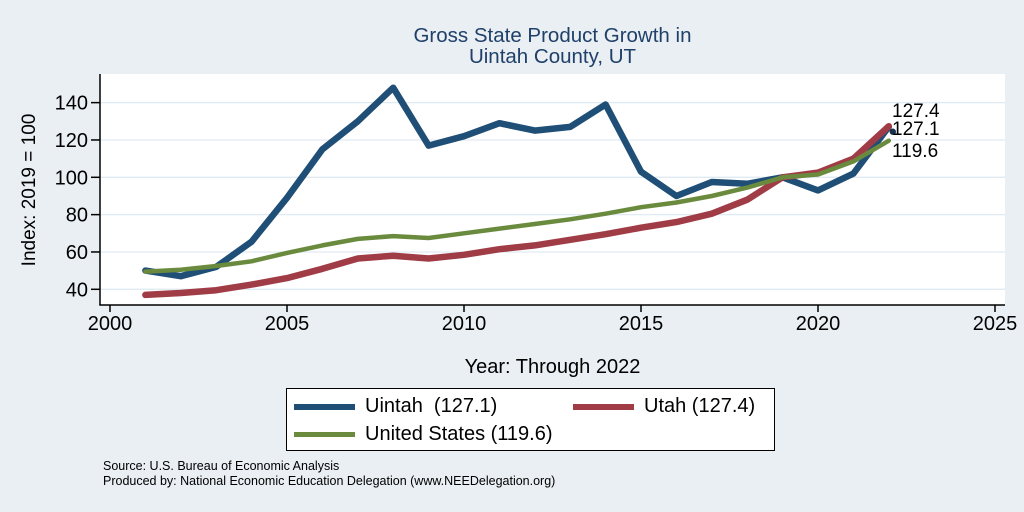 This screenshot has height=512, width=1024. What do you see at coordinates (431, 406) in the screenshot?
I see `legend-label-uintah: Uintah (127.1)` at bounding box center [431, 406].